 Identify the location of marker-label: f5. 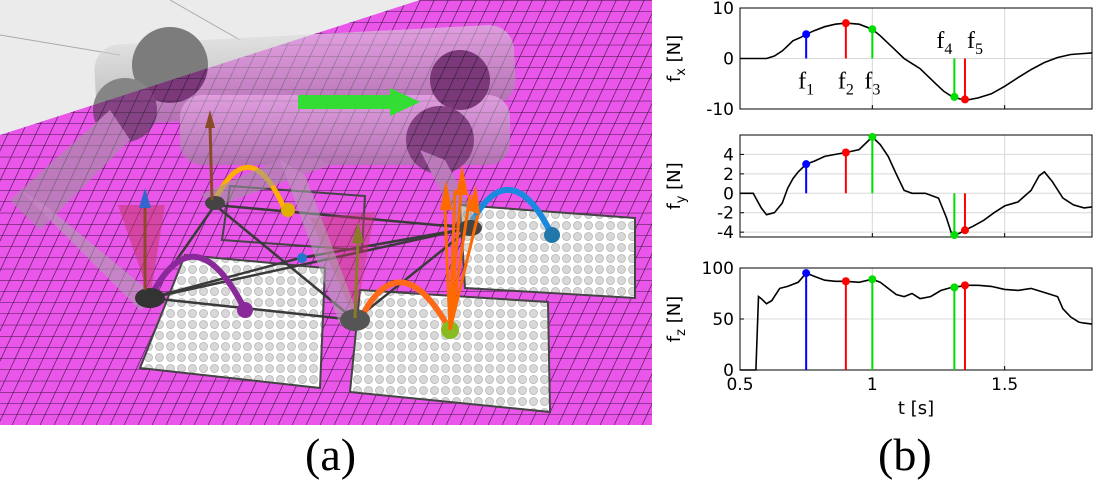
(975, 43).